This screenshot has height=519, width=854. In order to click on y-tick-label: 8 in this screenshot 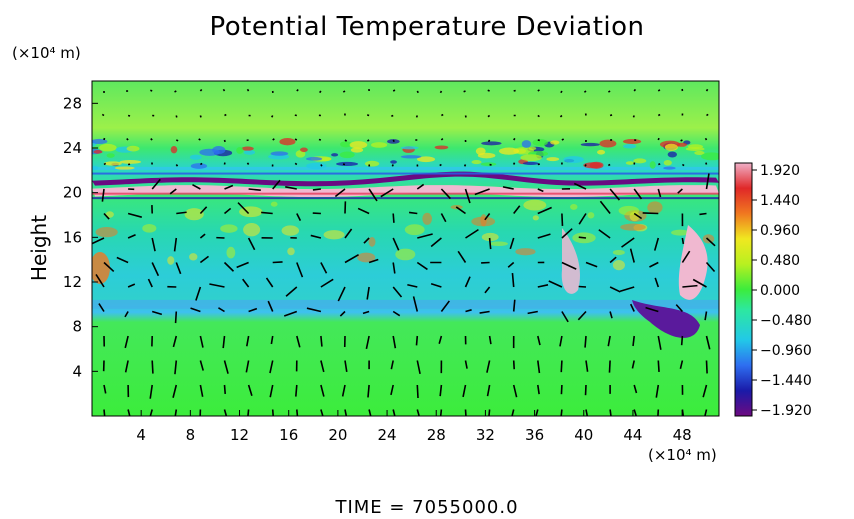, I will do `click(77, 327)`.